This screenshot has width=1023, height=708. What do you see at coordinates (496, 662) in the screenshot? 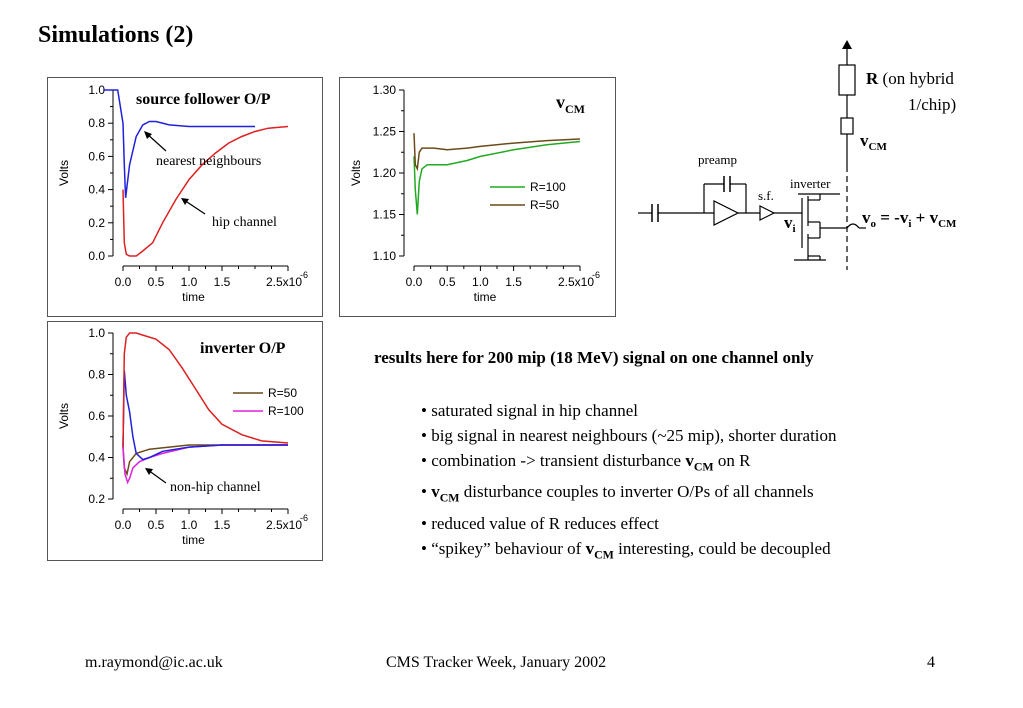
I see `footer-event: CMS Tracker Week, January 2002` at bounding box center [496, 662].